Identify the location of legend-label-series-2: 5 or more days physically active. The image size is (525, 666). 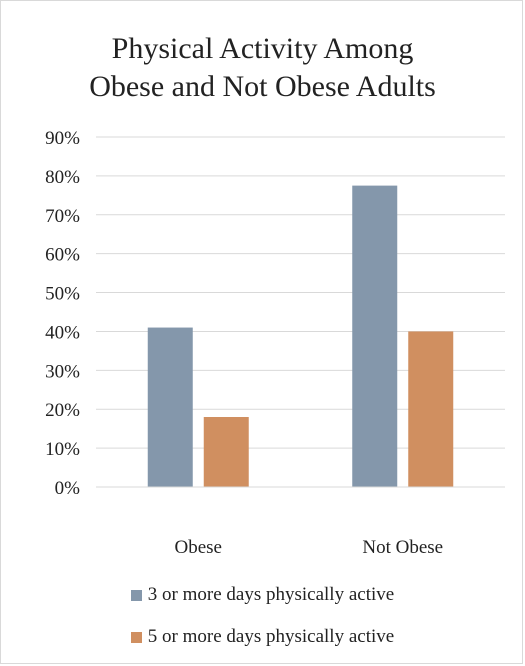
(271, 636).